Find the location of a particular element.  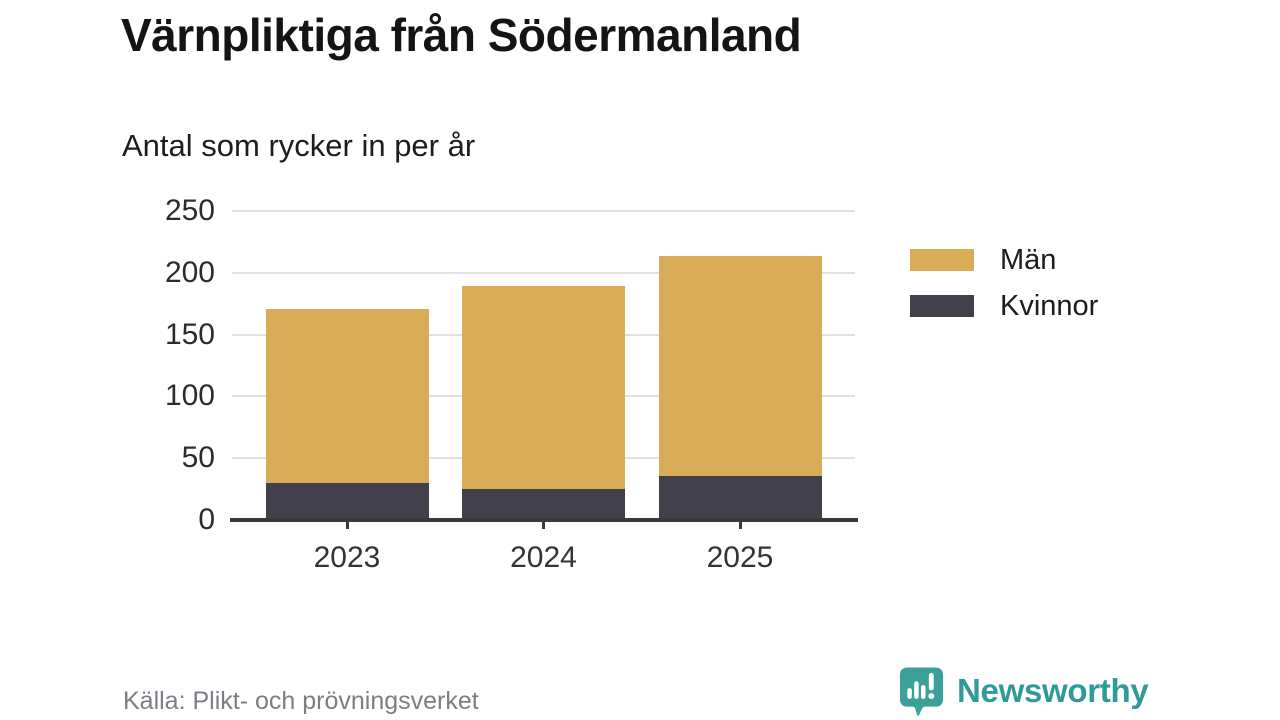

bar-segment-kvinnor-2025 is located at coordinates (740, 497).